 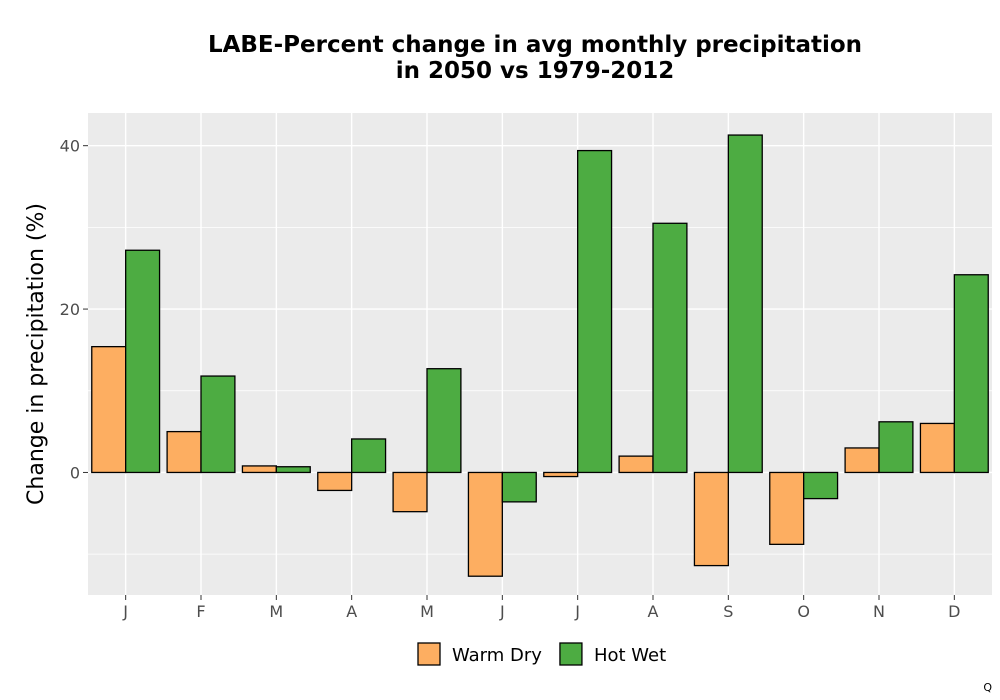 I want to click on legend-swatch-hot-wet, so click(x=571, y=654).